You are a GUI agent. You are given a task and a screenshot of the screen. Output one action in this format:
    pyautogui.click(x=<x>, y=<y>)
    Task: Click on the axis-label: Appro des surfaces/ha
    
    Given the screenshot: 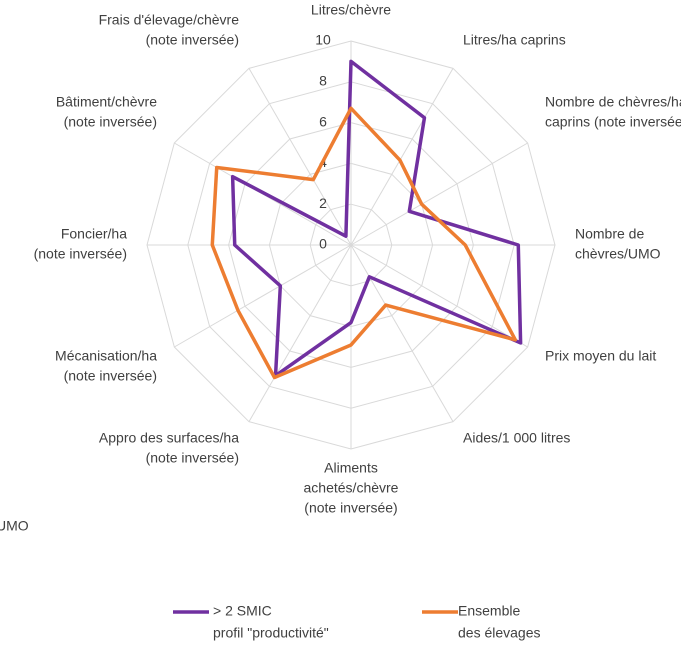 What is the action you would take?
    pyautogui.click(x=169, y=438)
    